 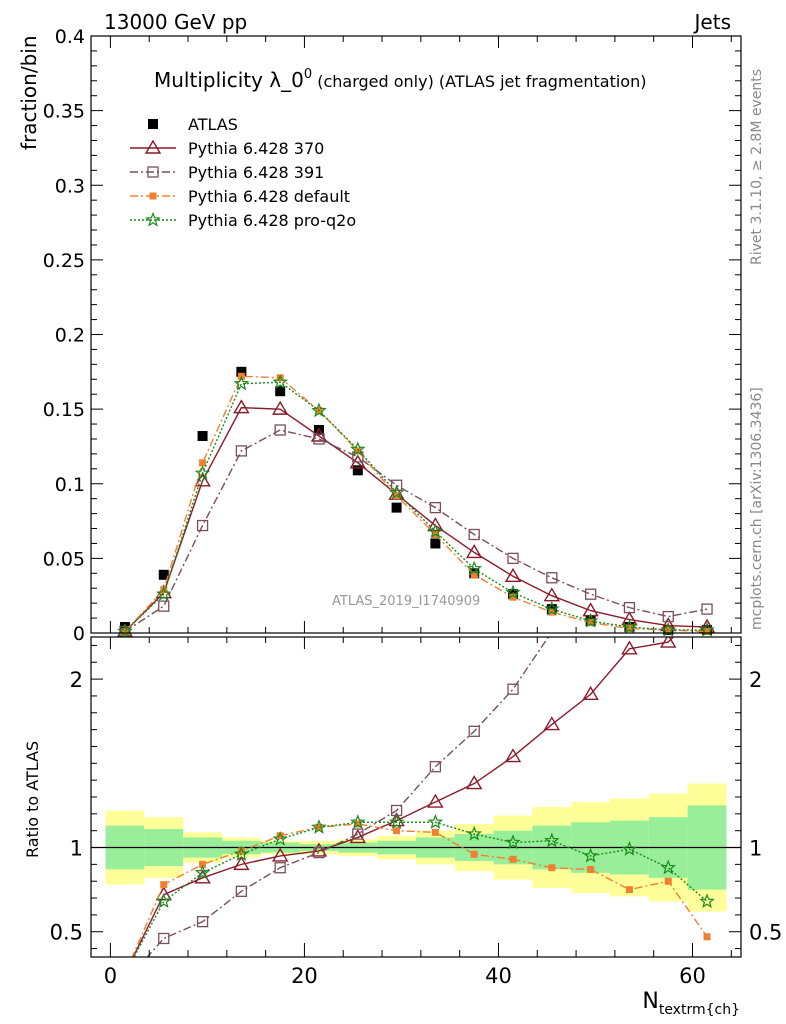 I want to click on ratio-series-pythia-6-428-default, so click(x=421, y=888).